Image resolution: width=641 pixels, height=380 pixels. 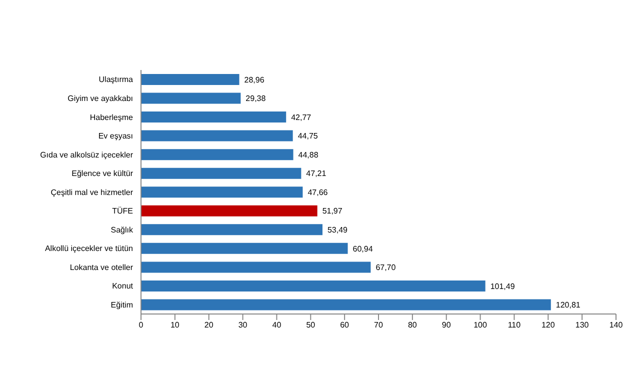 I want to click on data-label: 44,75, so click(x=308, y=136).